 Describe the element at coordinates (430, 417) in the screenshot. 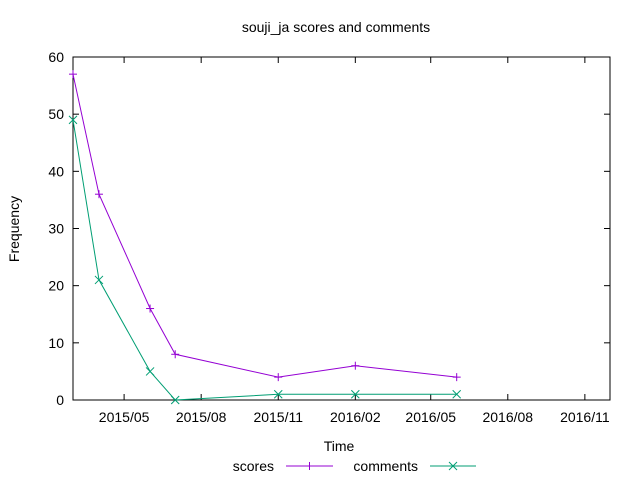

I see `x-tick-label: 2016/05` at that location.